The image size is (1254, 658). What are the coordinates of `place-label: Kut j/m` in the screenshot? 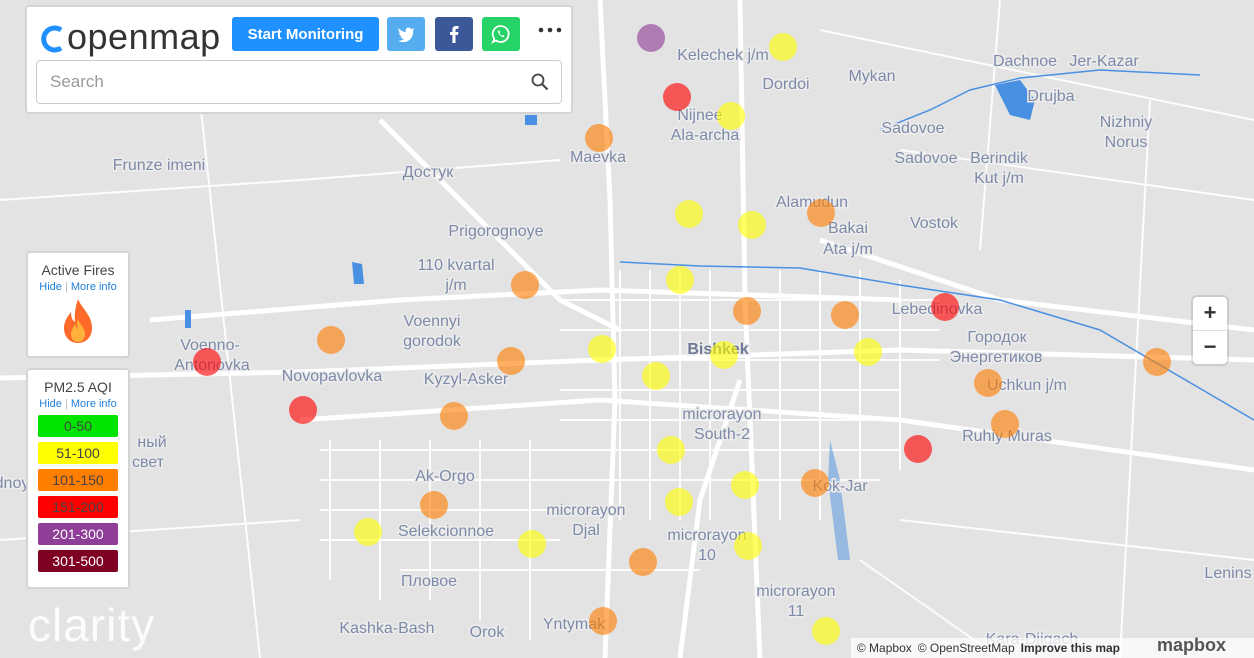 It's located at (999, 178).